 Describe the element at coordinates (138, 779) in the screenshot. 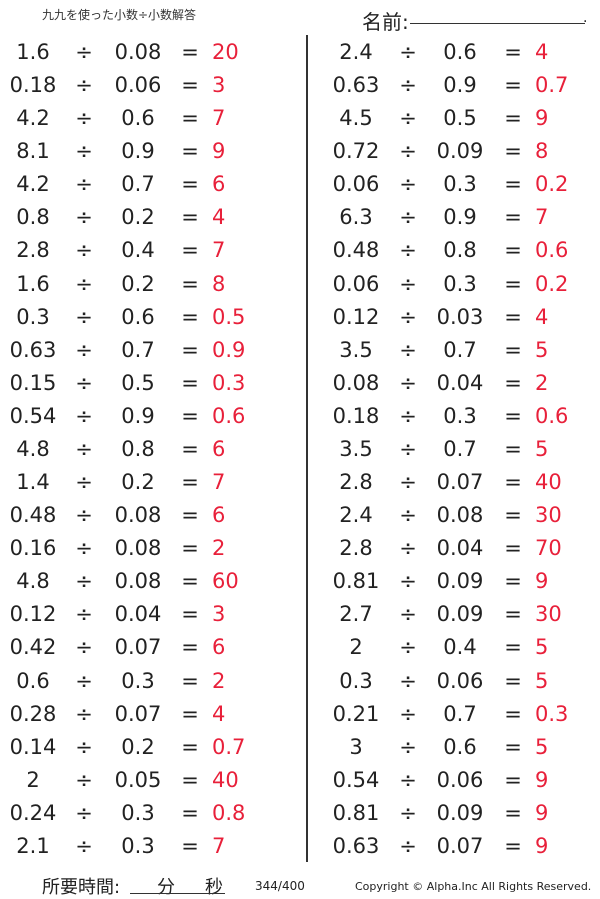

I see `divisor: 0.05` at that location.